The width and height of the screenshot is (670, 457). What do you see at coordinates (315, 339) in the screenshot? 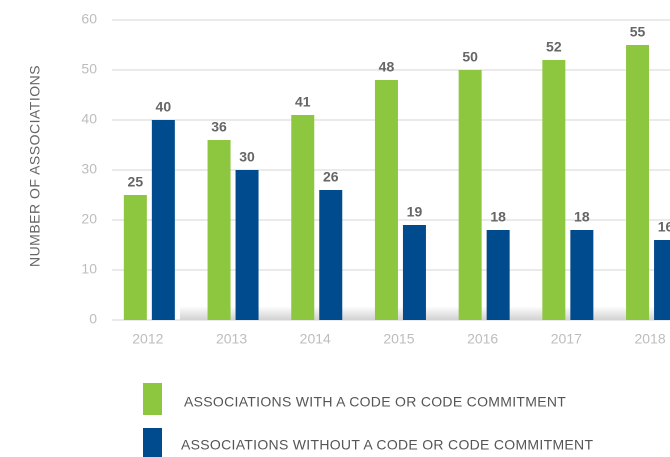
I see `x-tick-label: 2014` at bounding box center [315, 339].